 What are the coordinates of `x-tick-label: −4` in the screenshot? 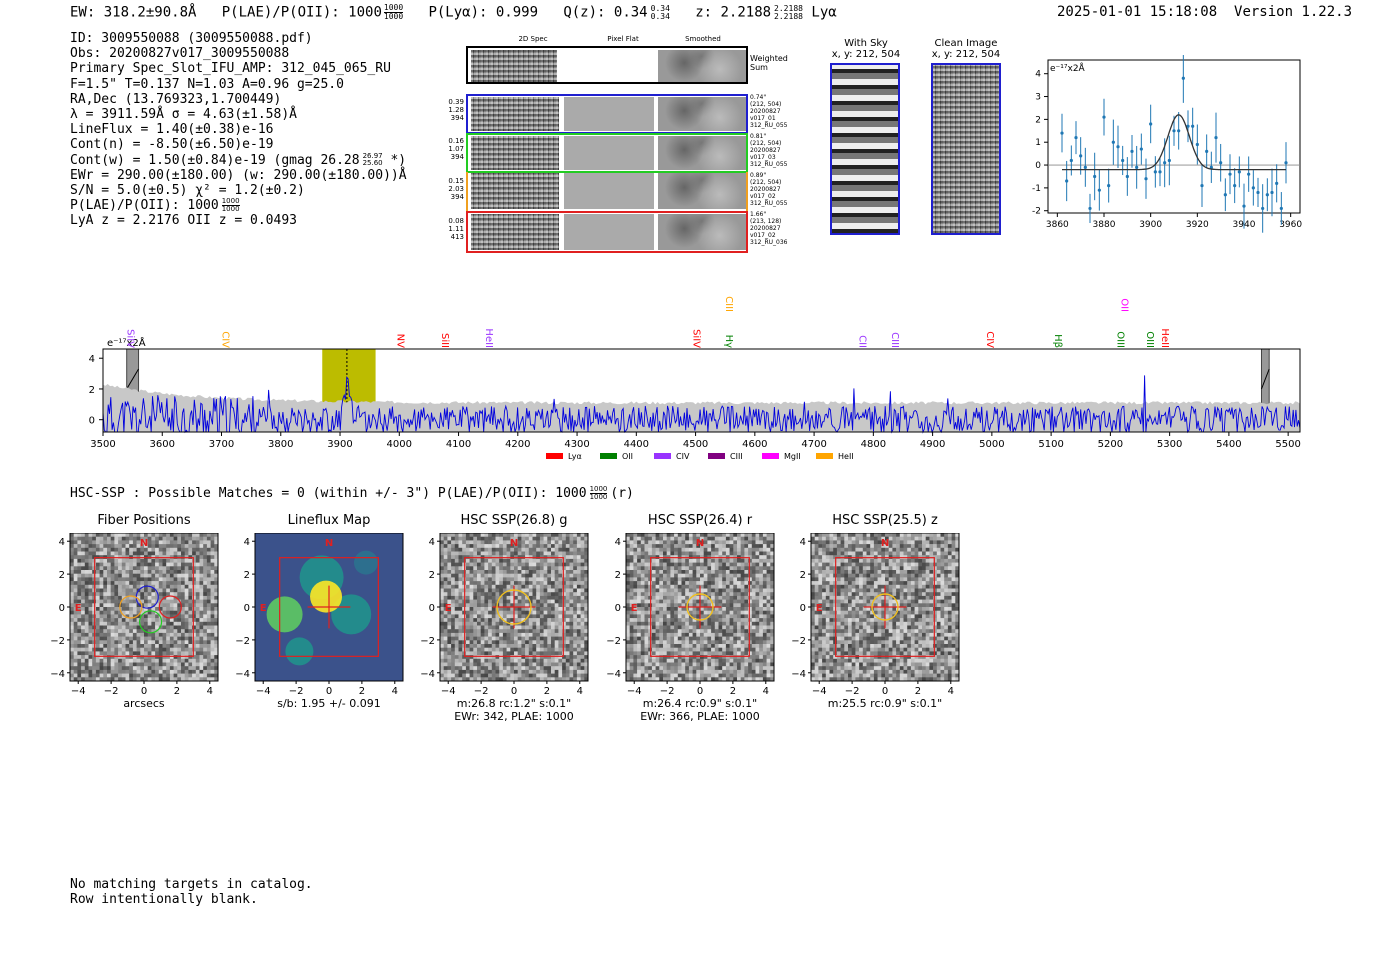 It's located at (448, 691).